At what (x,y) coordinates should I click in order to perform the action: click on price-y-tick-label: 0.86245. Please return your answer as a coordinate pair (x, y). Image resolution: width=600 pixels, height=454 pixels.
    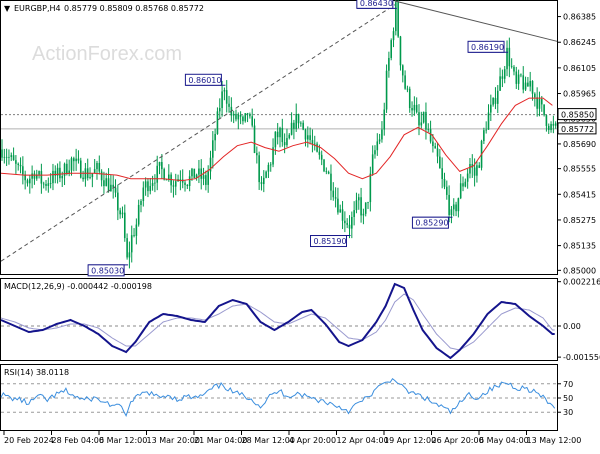
    Looking at the image, I should click on (579, 42).